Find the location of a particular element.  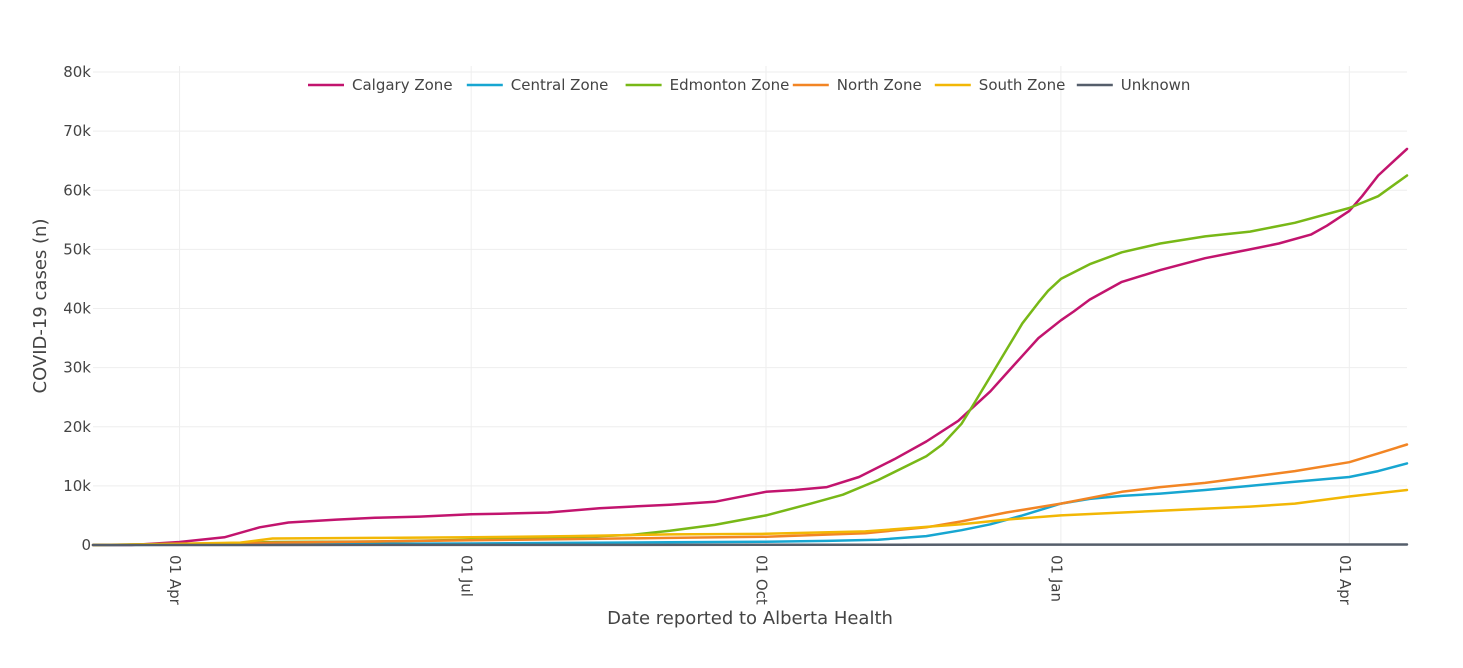

legend-label: South Zone is located at coordinates (1022, 85).